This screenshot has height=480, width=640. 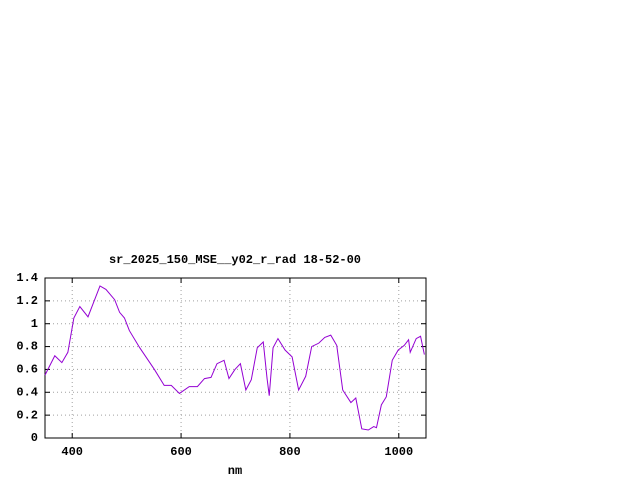 What do you see at coordinates (27, 347) in the screenshot?
I see `y-tick-label: 0.8` at bounding box center [27, 347].